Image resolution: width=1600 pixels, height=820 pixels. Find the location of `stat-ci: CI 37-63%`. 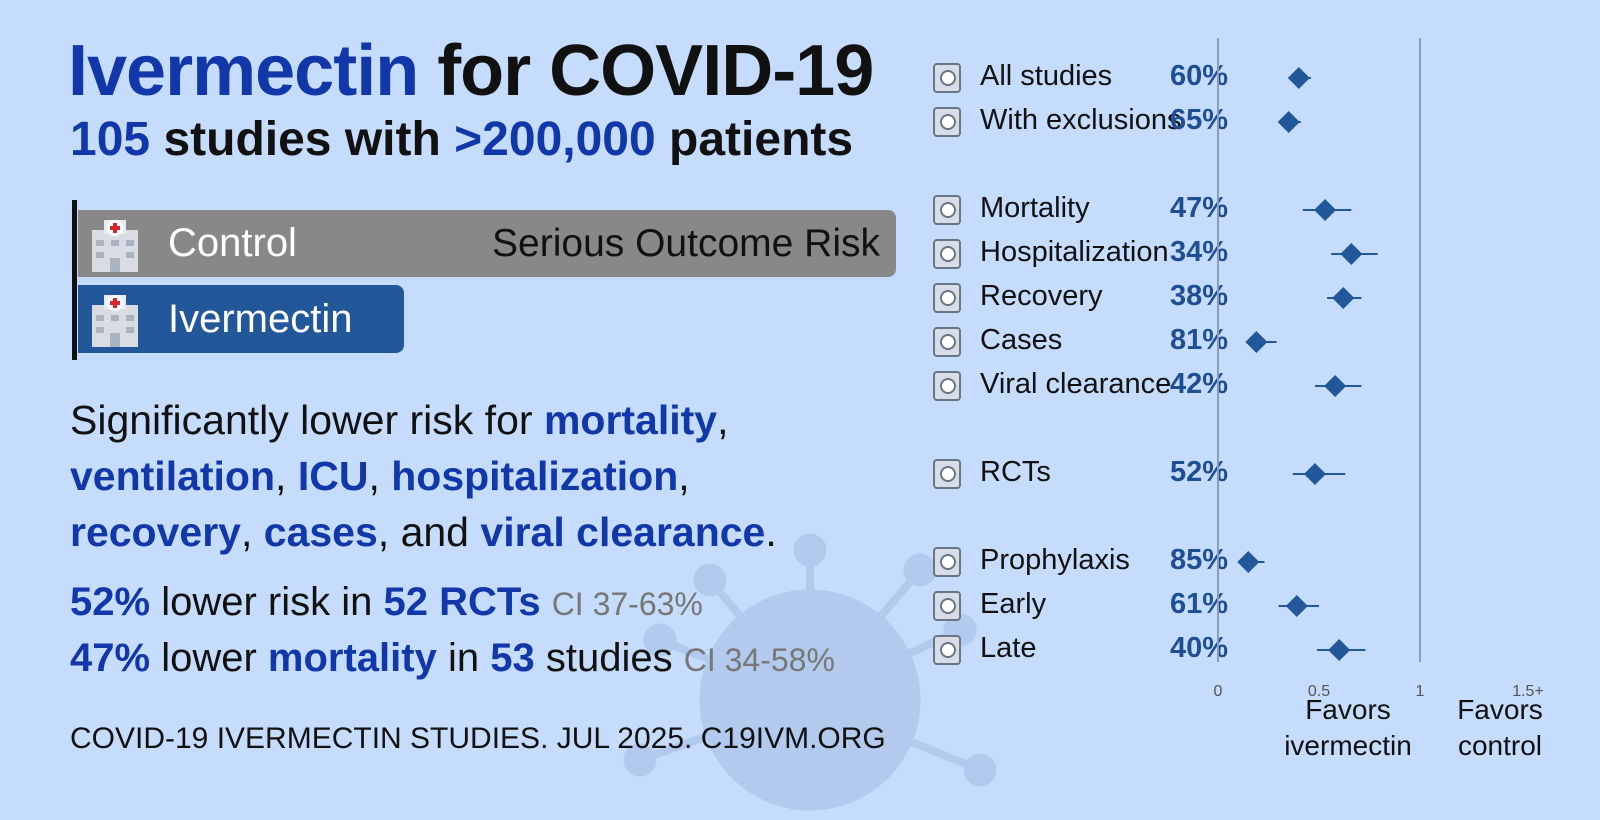

stat-ci: CI 37-63% is located at coordinates (627, 604).